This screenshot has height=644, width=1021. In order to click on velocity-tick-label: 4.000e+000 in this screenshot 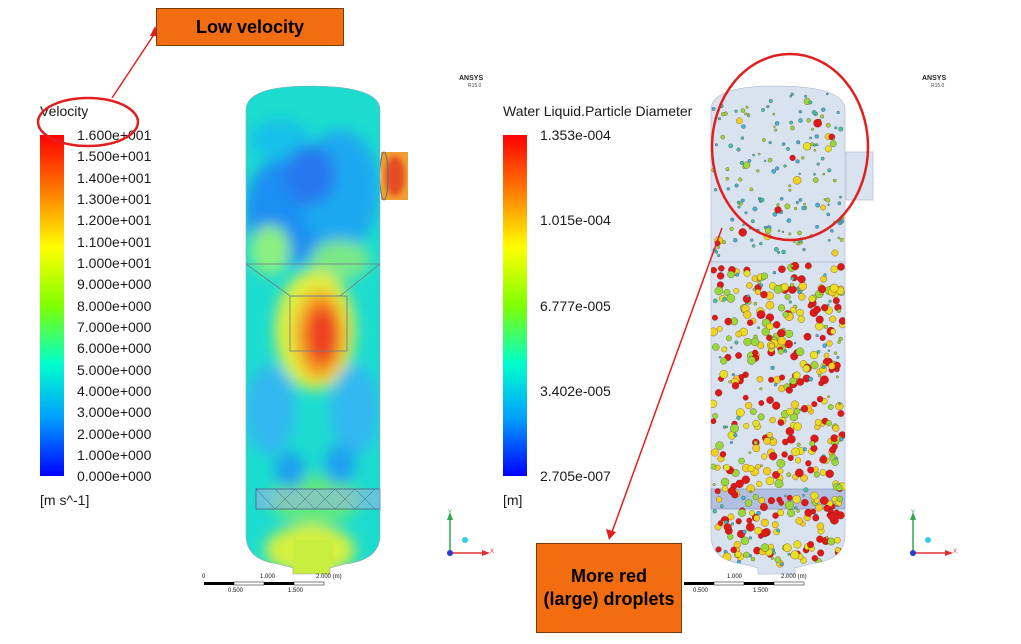, I will do `click(114, 391)`.